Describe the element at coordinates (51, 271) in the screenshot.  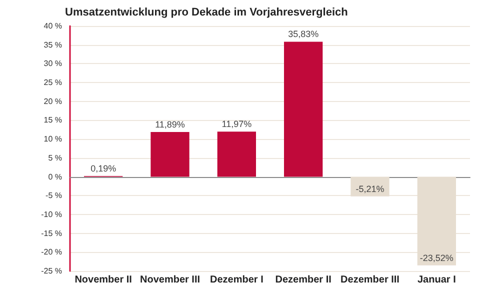
I see `y-tick-label: -25 %` at that location.